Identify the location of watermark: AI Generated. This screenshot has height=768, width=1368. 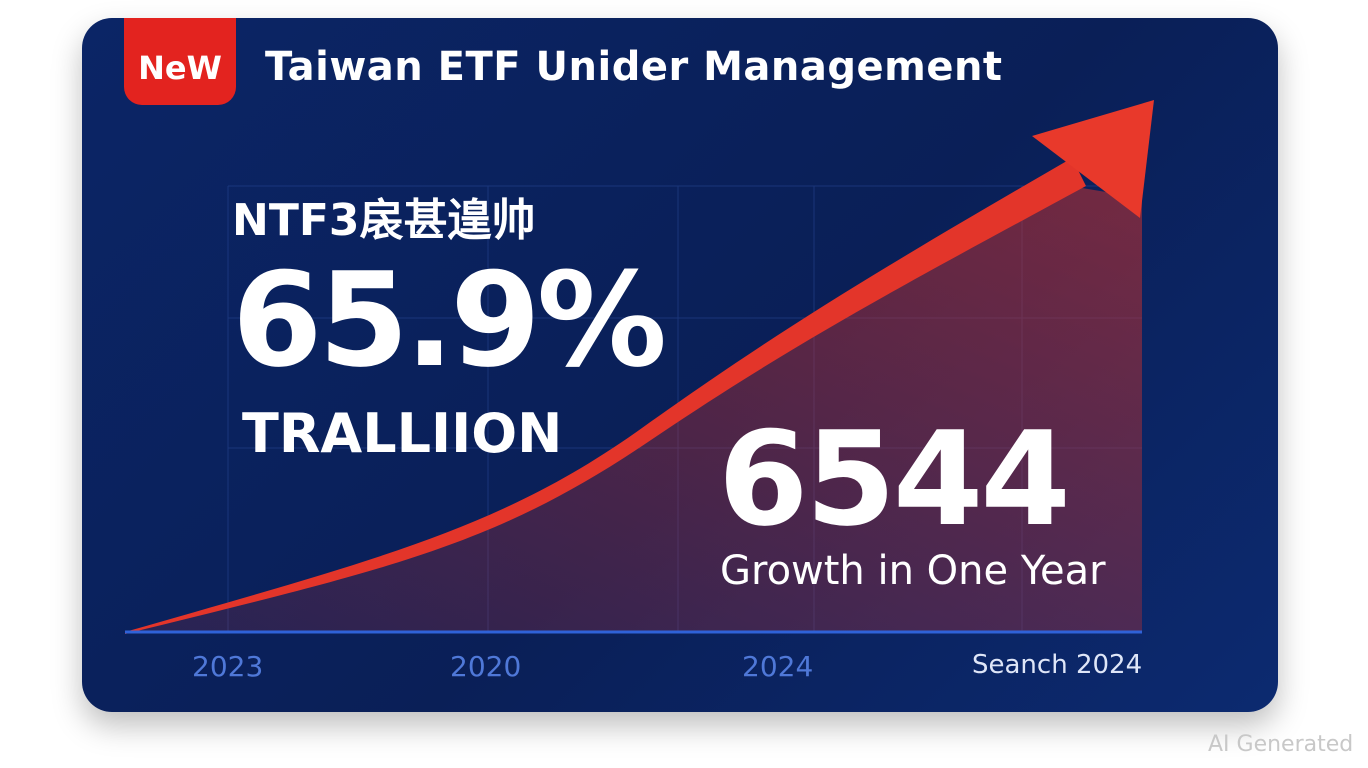
(1281, 744).